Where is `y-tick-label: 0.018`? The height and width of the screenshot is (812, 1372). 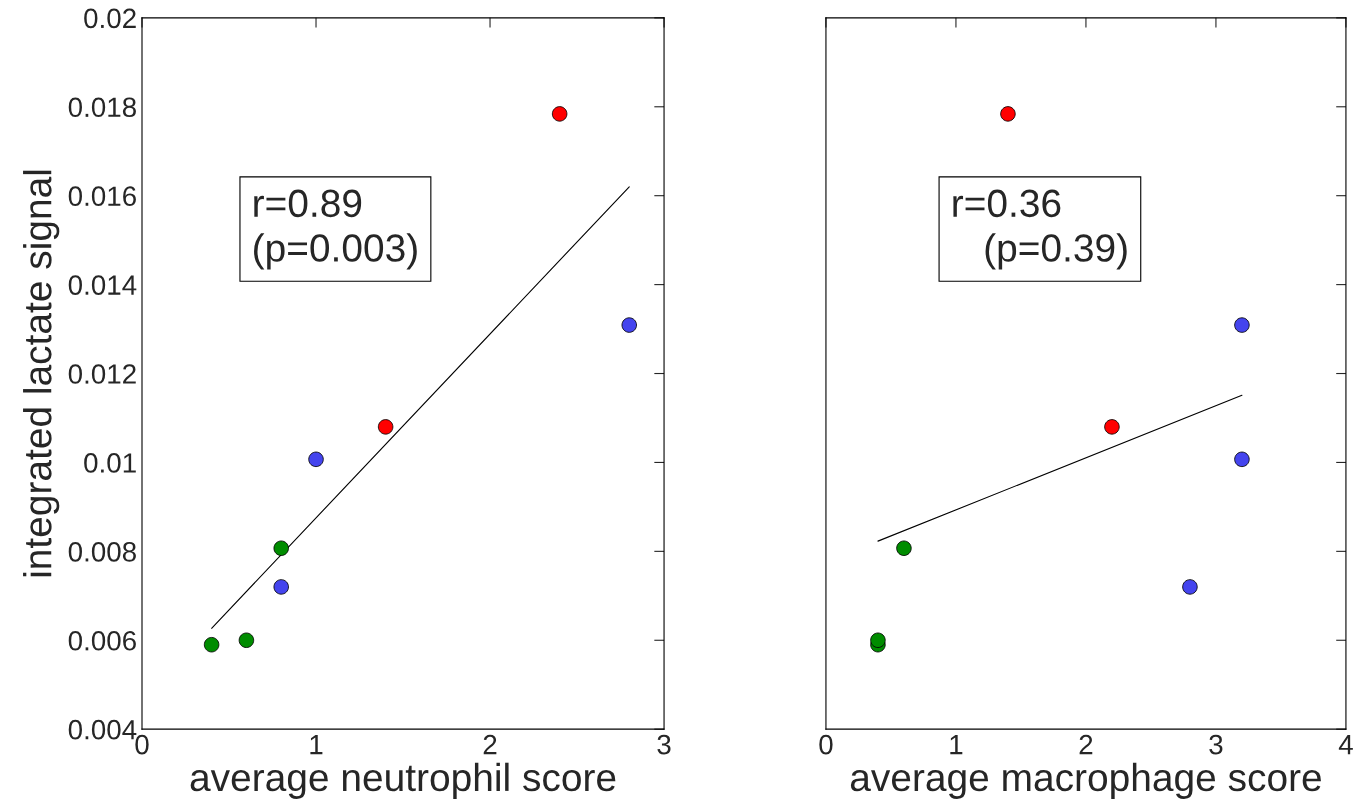
y-tick-label: 0.018 is located at coordinates (102, 107).